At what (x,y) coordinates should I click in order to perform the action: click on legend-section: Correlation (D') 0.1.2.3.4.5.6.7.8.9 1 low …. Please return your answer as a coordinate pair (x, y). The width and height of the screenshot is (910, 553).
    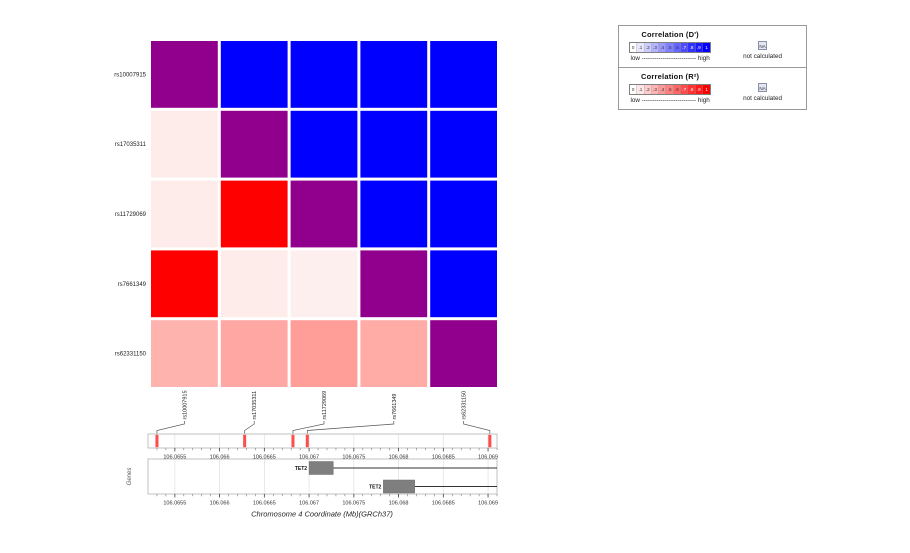
    Looking at the image, I should click on (712, 47).